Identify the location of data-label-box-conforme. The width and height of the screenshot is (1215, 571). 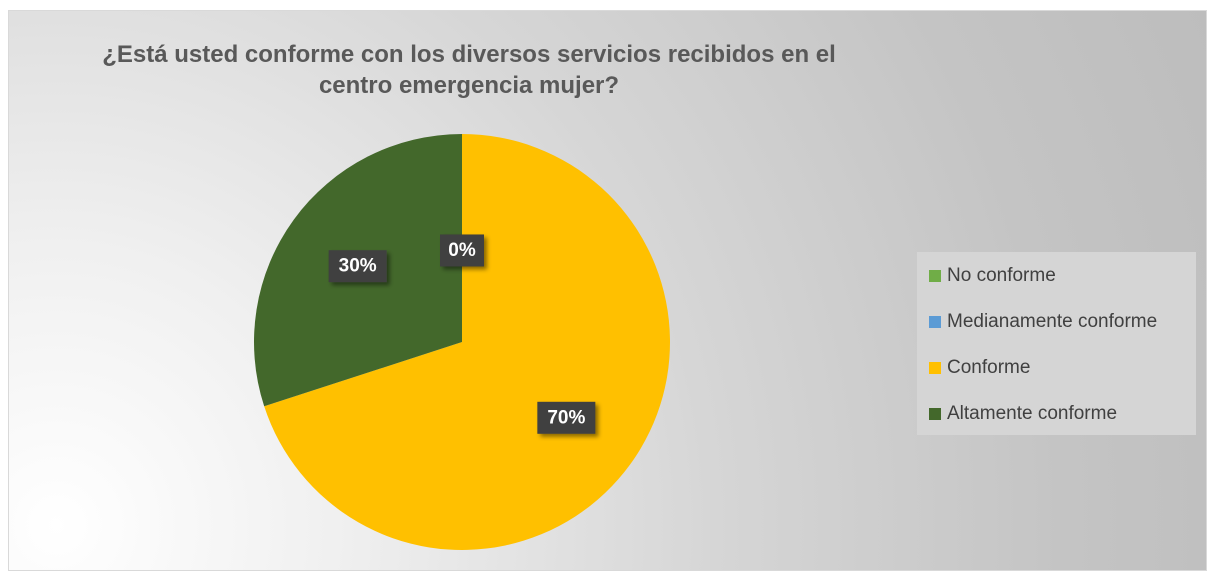
(566, 417).